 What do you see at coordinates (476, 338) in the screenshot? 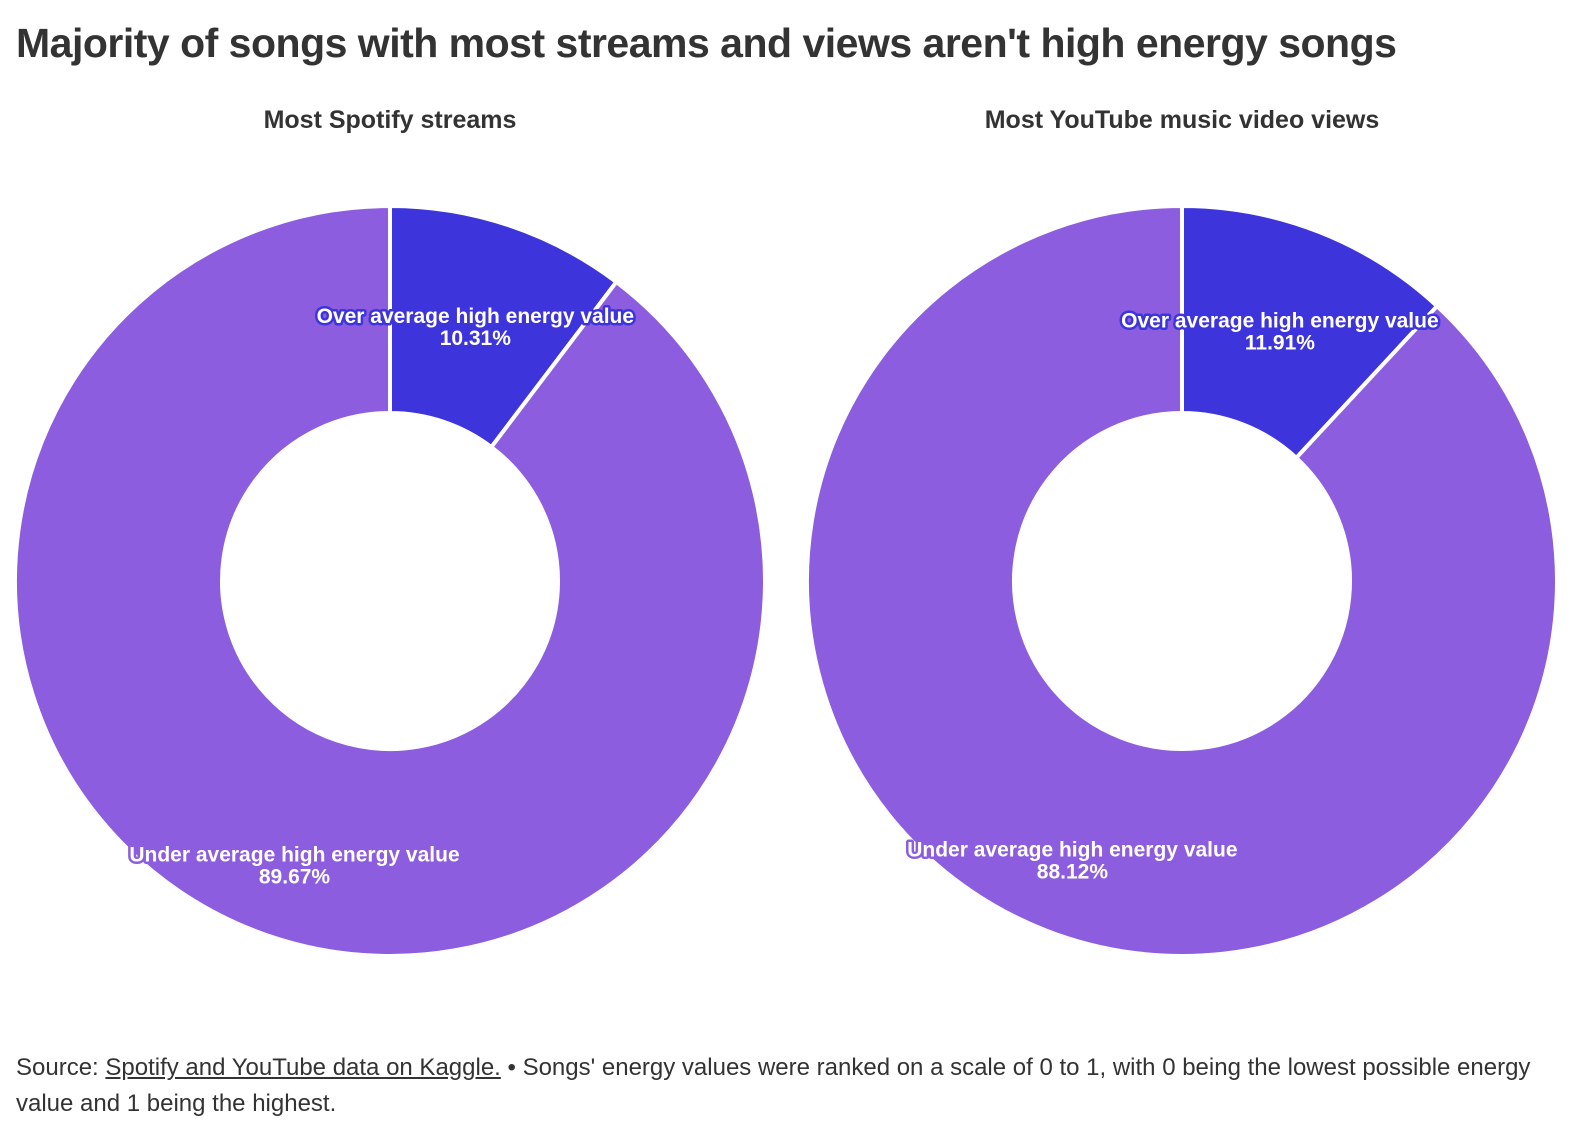
I see `label-over-average-value: 10.31%` at bounding box center [476, 338].